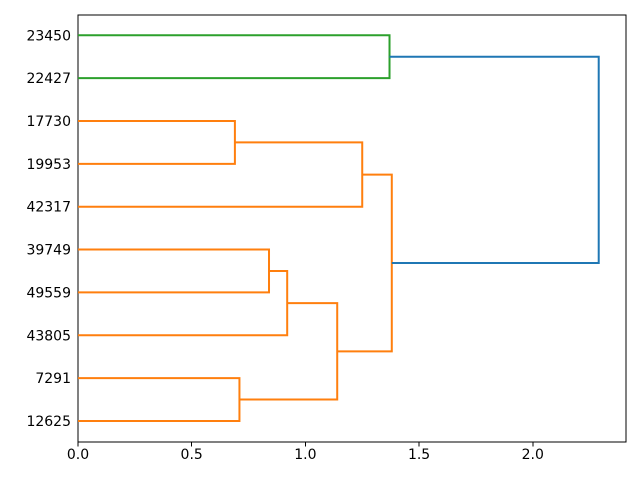  I want to click on x-tick-label: 0.5, so click(192, 455).